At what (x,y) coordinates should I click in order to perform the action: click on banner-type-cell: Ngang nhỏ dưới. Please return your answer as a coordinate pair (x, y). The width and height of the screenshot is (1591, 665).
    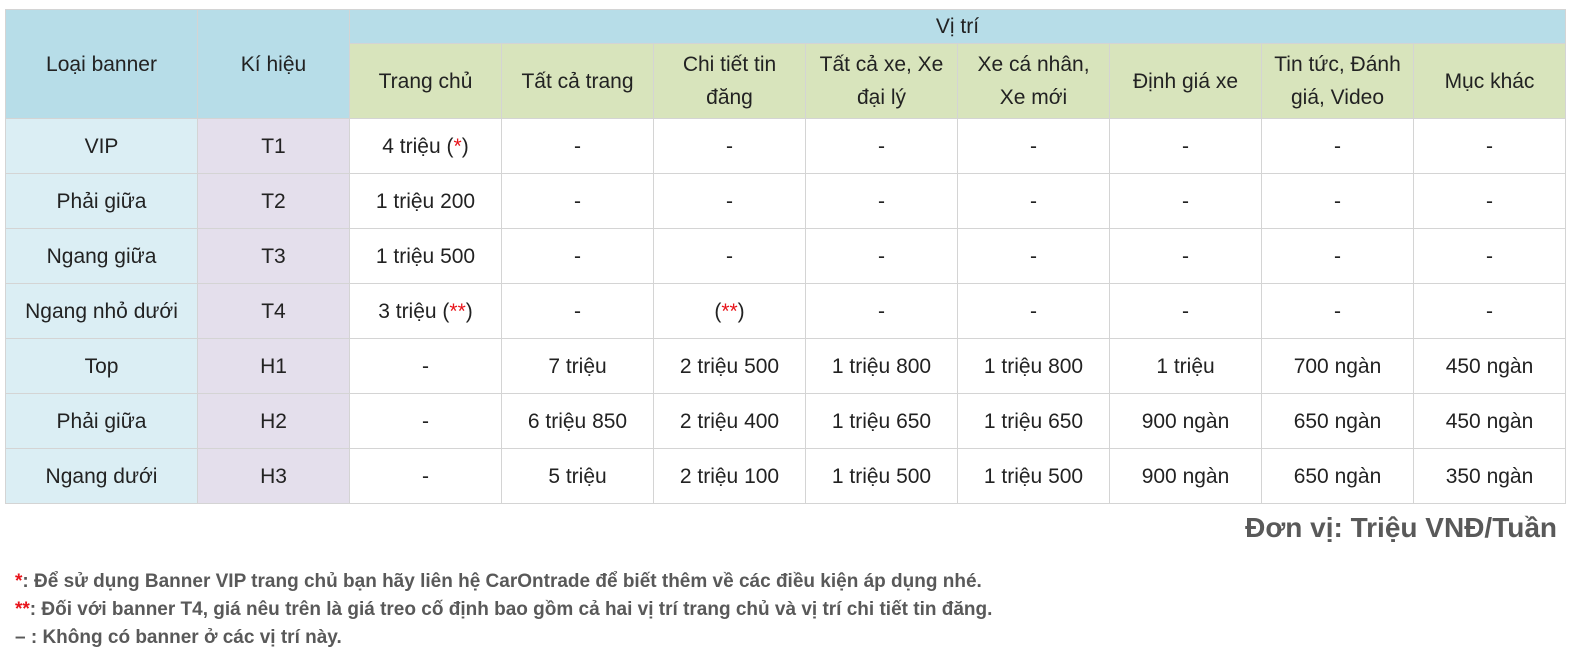
    Looking at the image, I should click on (101, 311).